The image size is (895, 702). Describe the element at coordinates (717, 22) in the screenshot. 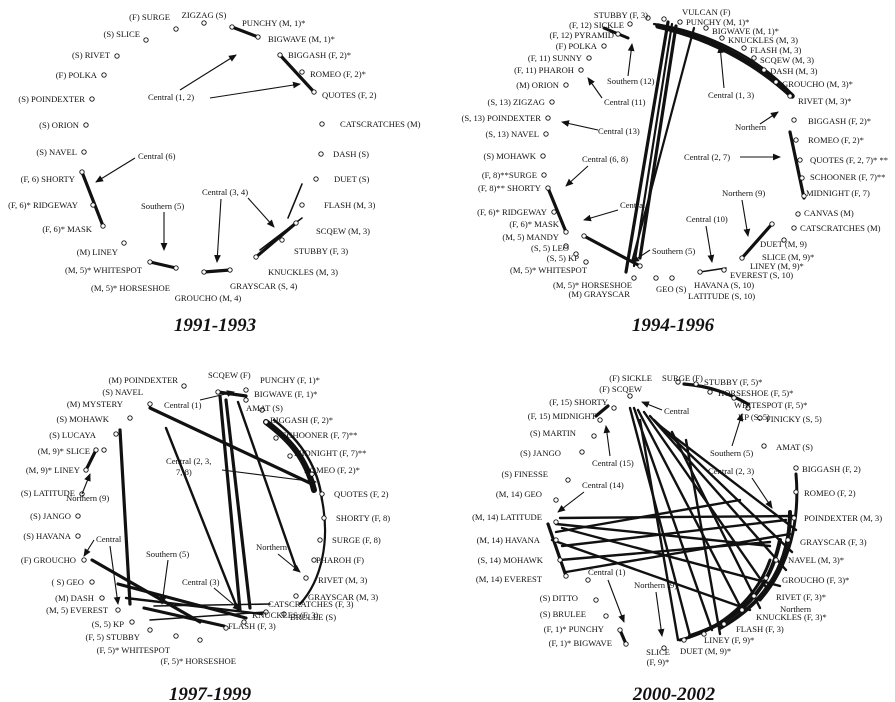

I see `node-label: PUNCHY (M, 1)*` at that location.